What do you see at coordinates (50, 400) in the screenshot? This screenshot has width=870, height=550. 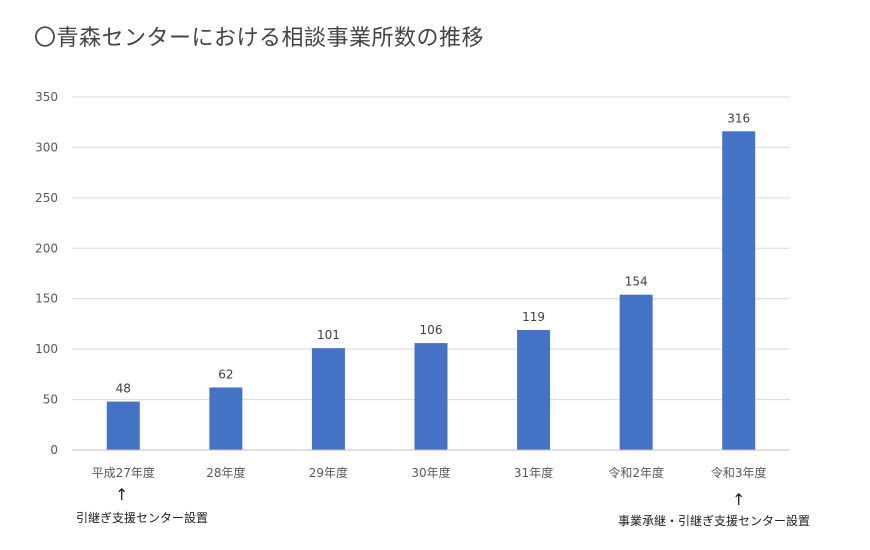 I see `y-tick-label: 50` at bounding box center [50, 400].